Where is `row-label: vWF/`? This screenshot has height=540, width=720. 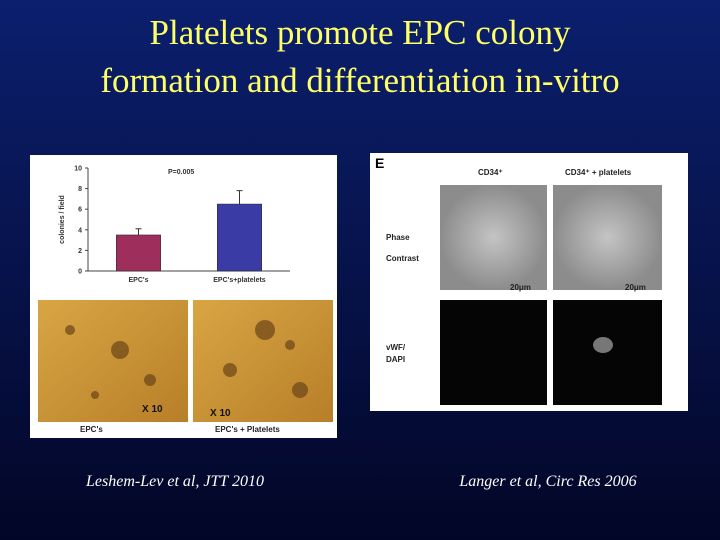 row-label: vWF/ is located at coordinates (396, 347).